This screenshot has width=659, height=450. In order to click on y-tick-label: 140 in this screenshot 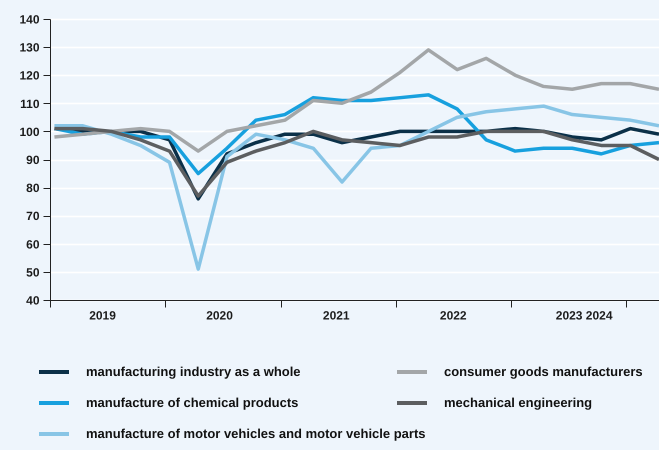, I will do `click(29, 19)`.